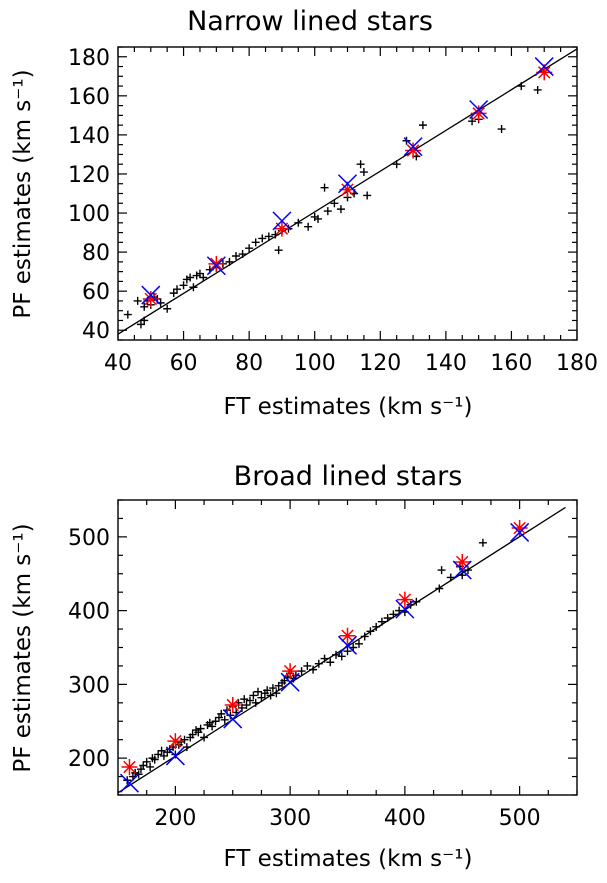 Image resolution: width=607 pixels, height=883 pixels. Describe the element at coordinates (89, 136) in the screenshot. I see `y-tick-label: 140` at that location.